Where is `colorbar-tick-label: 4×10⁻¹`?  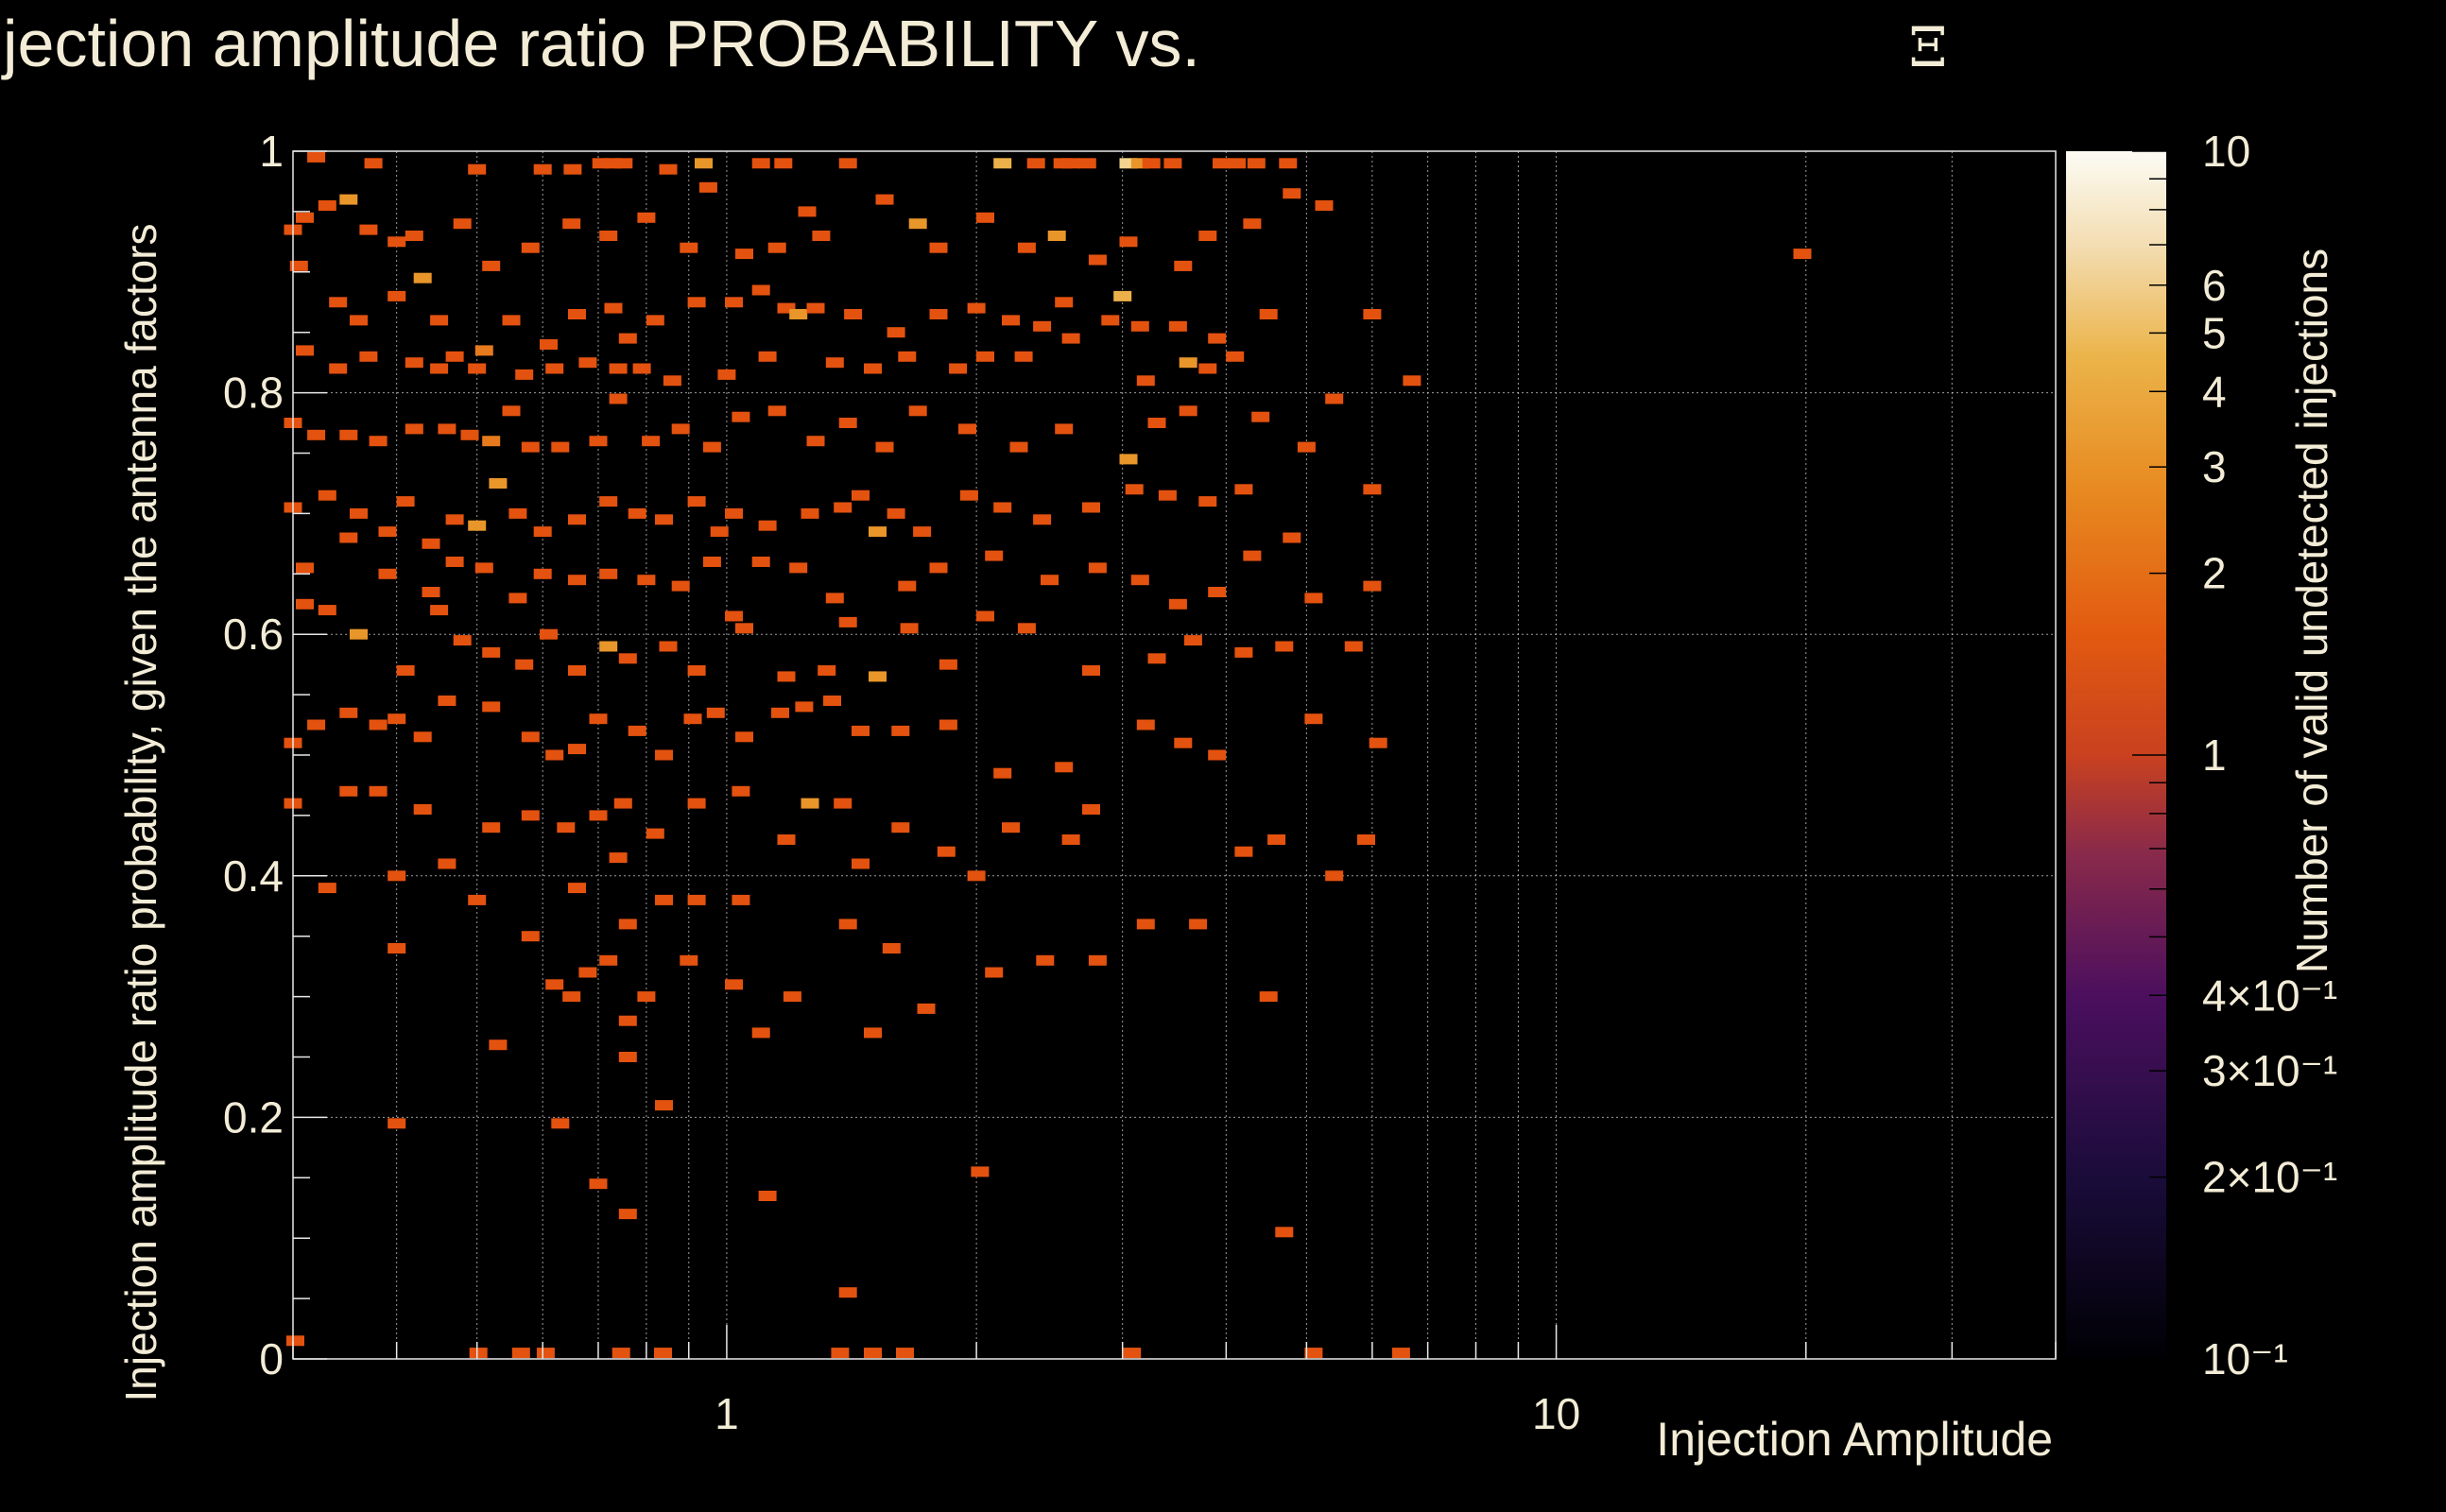 colorbar-tick-label: 4×10⁻¹ is located at coordinates (2269, 995).